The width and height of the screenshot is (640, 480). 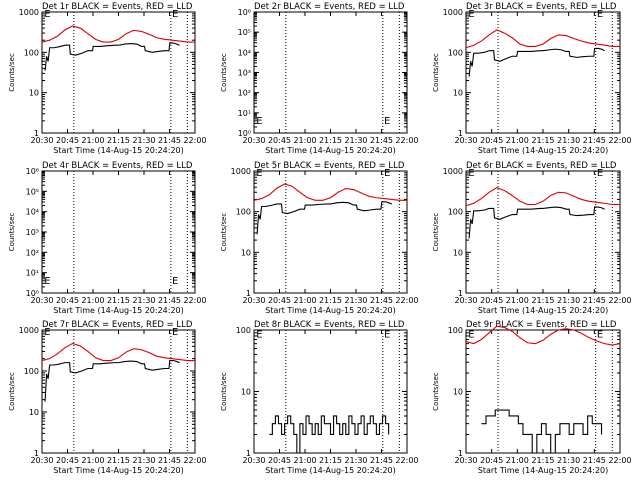 I want to click on y-tick-label: 10⁶, so click(x=244, y=12).